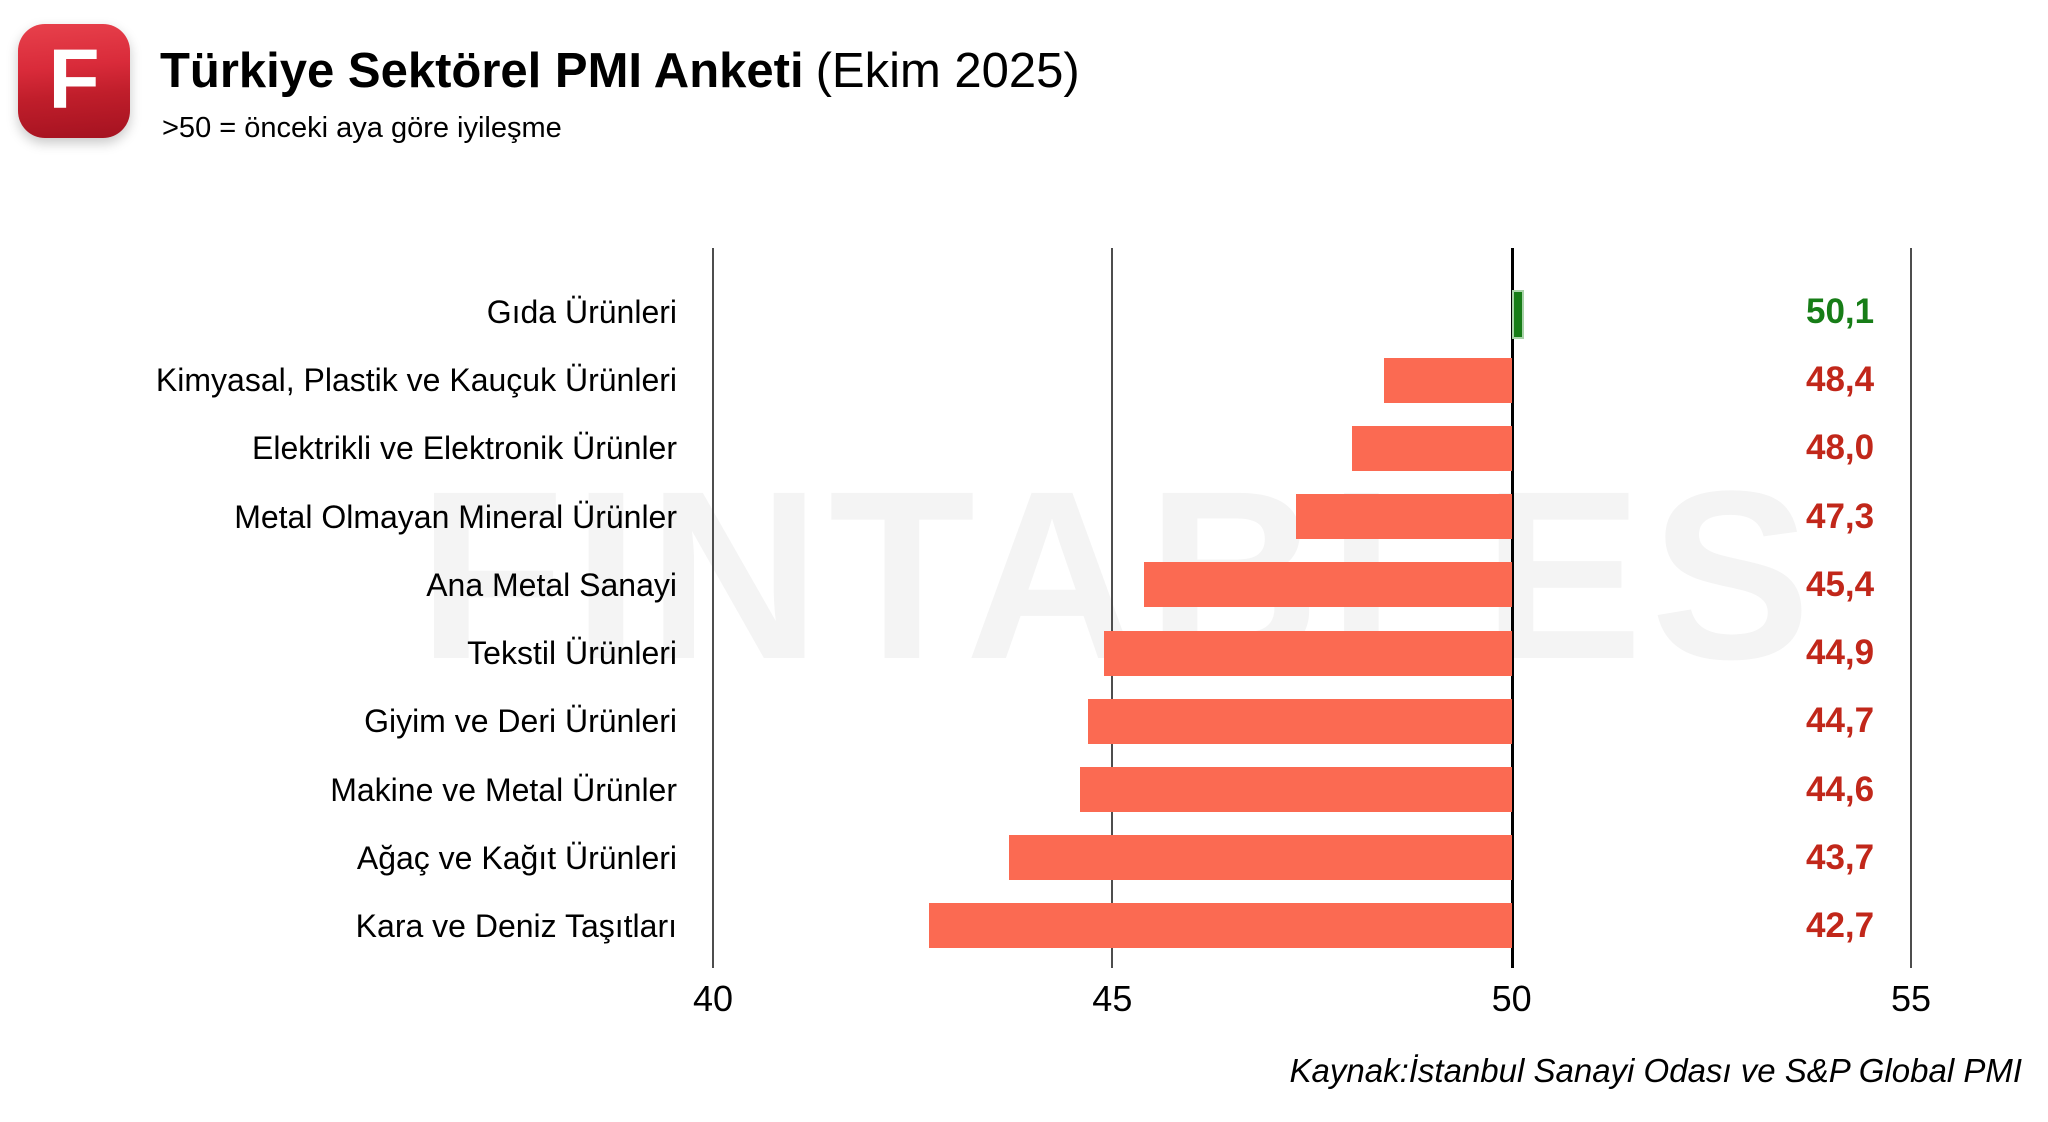 Image resolution: width=2048 pixels, height=1122 pixels. What do you see at coordinates (1840, 721) in the screenshot?
I see `value-label-6: 44,7` at bounding box center [1840, 721].